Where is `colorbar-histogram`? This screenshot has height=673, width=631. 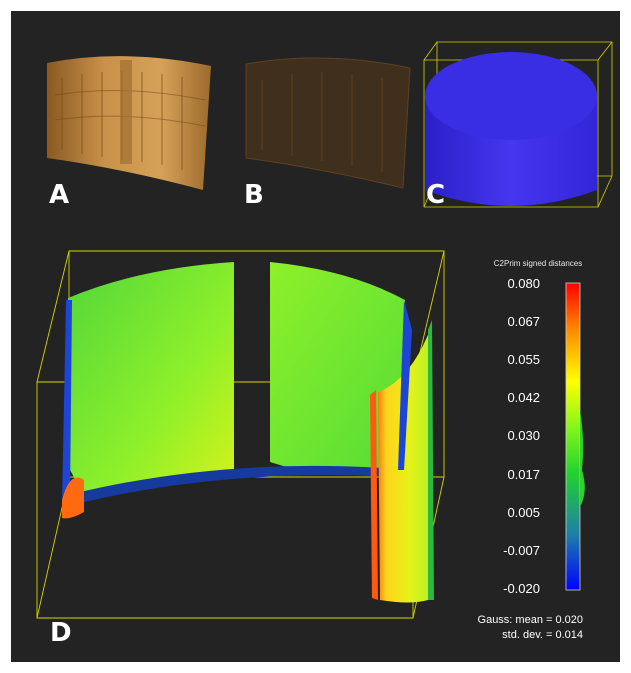 colorbar-histogram is located at coordinates (582, 457).